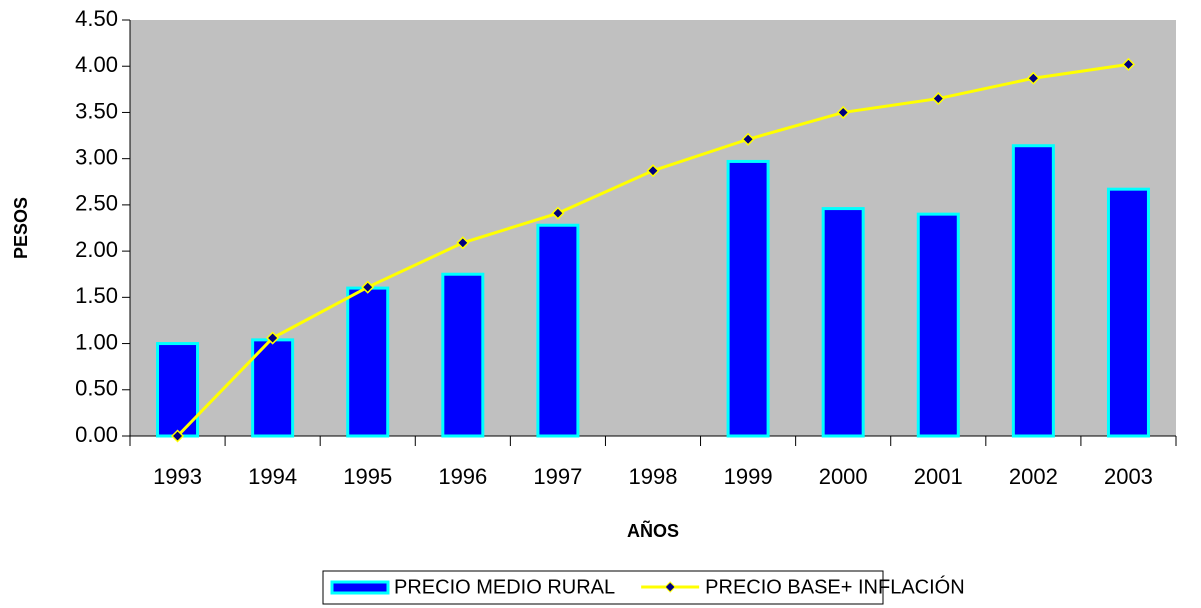 The width and height of the screenshot is (1201, 608). I want to click on y-tick-label: 2.00, so click(96, 249).